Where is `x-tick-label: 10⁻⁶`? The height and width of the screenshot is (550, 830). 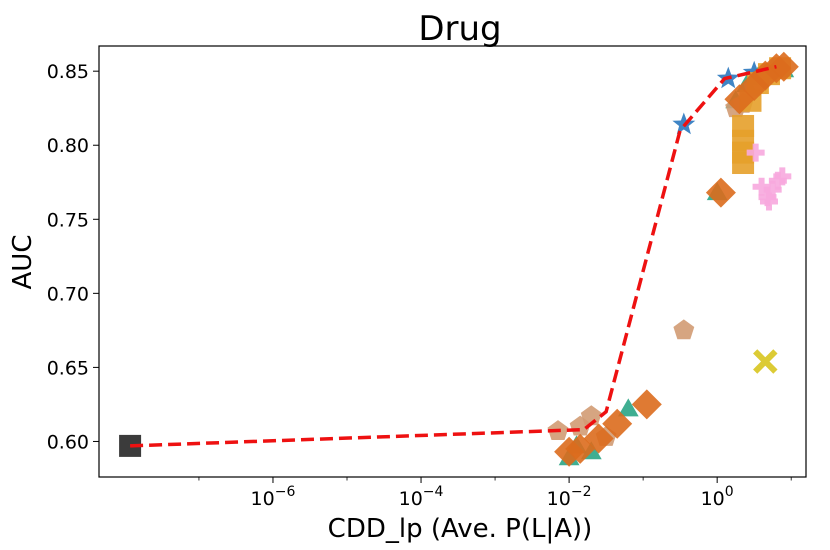
x-tick-label: 10⁻⁶ is located at coordinates (273, 497).